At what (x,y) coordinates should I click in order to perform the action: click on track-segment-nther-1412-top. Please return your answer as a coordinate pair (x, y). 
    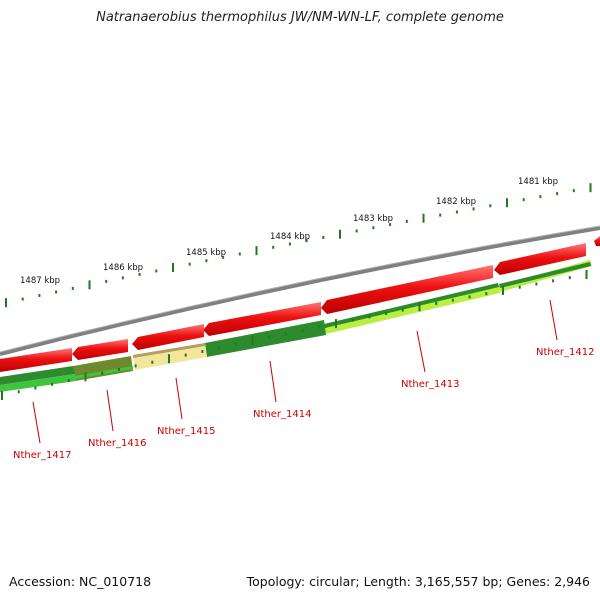
    Looking at the image, I should click on (545, 275).